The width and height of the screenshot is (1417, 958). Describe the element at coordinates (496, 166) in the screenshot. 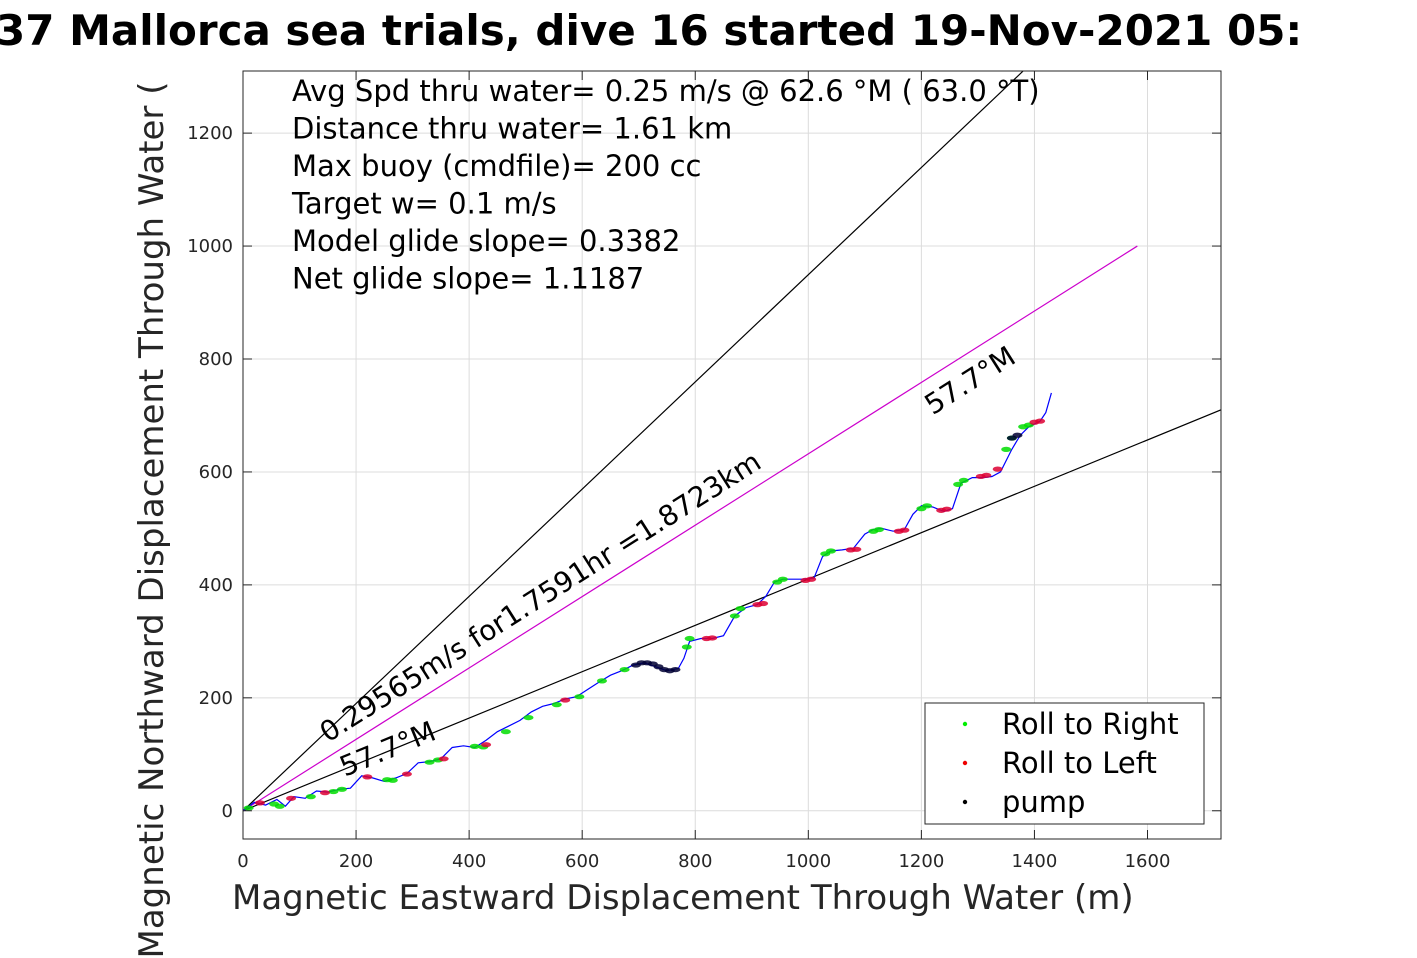

I see `stats-line: Max buoy (cmdfile)= 200 cc` at that location.